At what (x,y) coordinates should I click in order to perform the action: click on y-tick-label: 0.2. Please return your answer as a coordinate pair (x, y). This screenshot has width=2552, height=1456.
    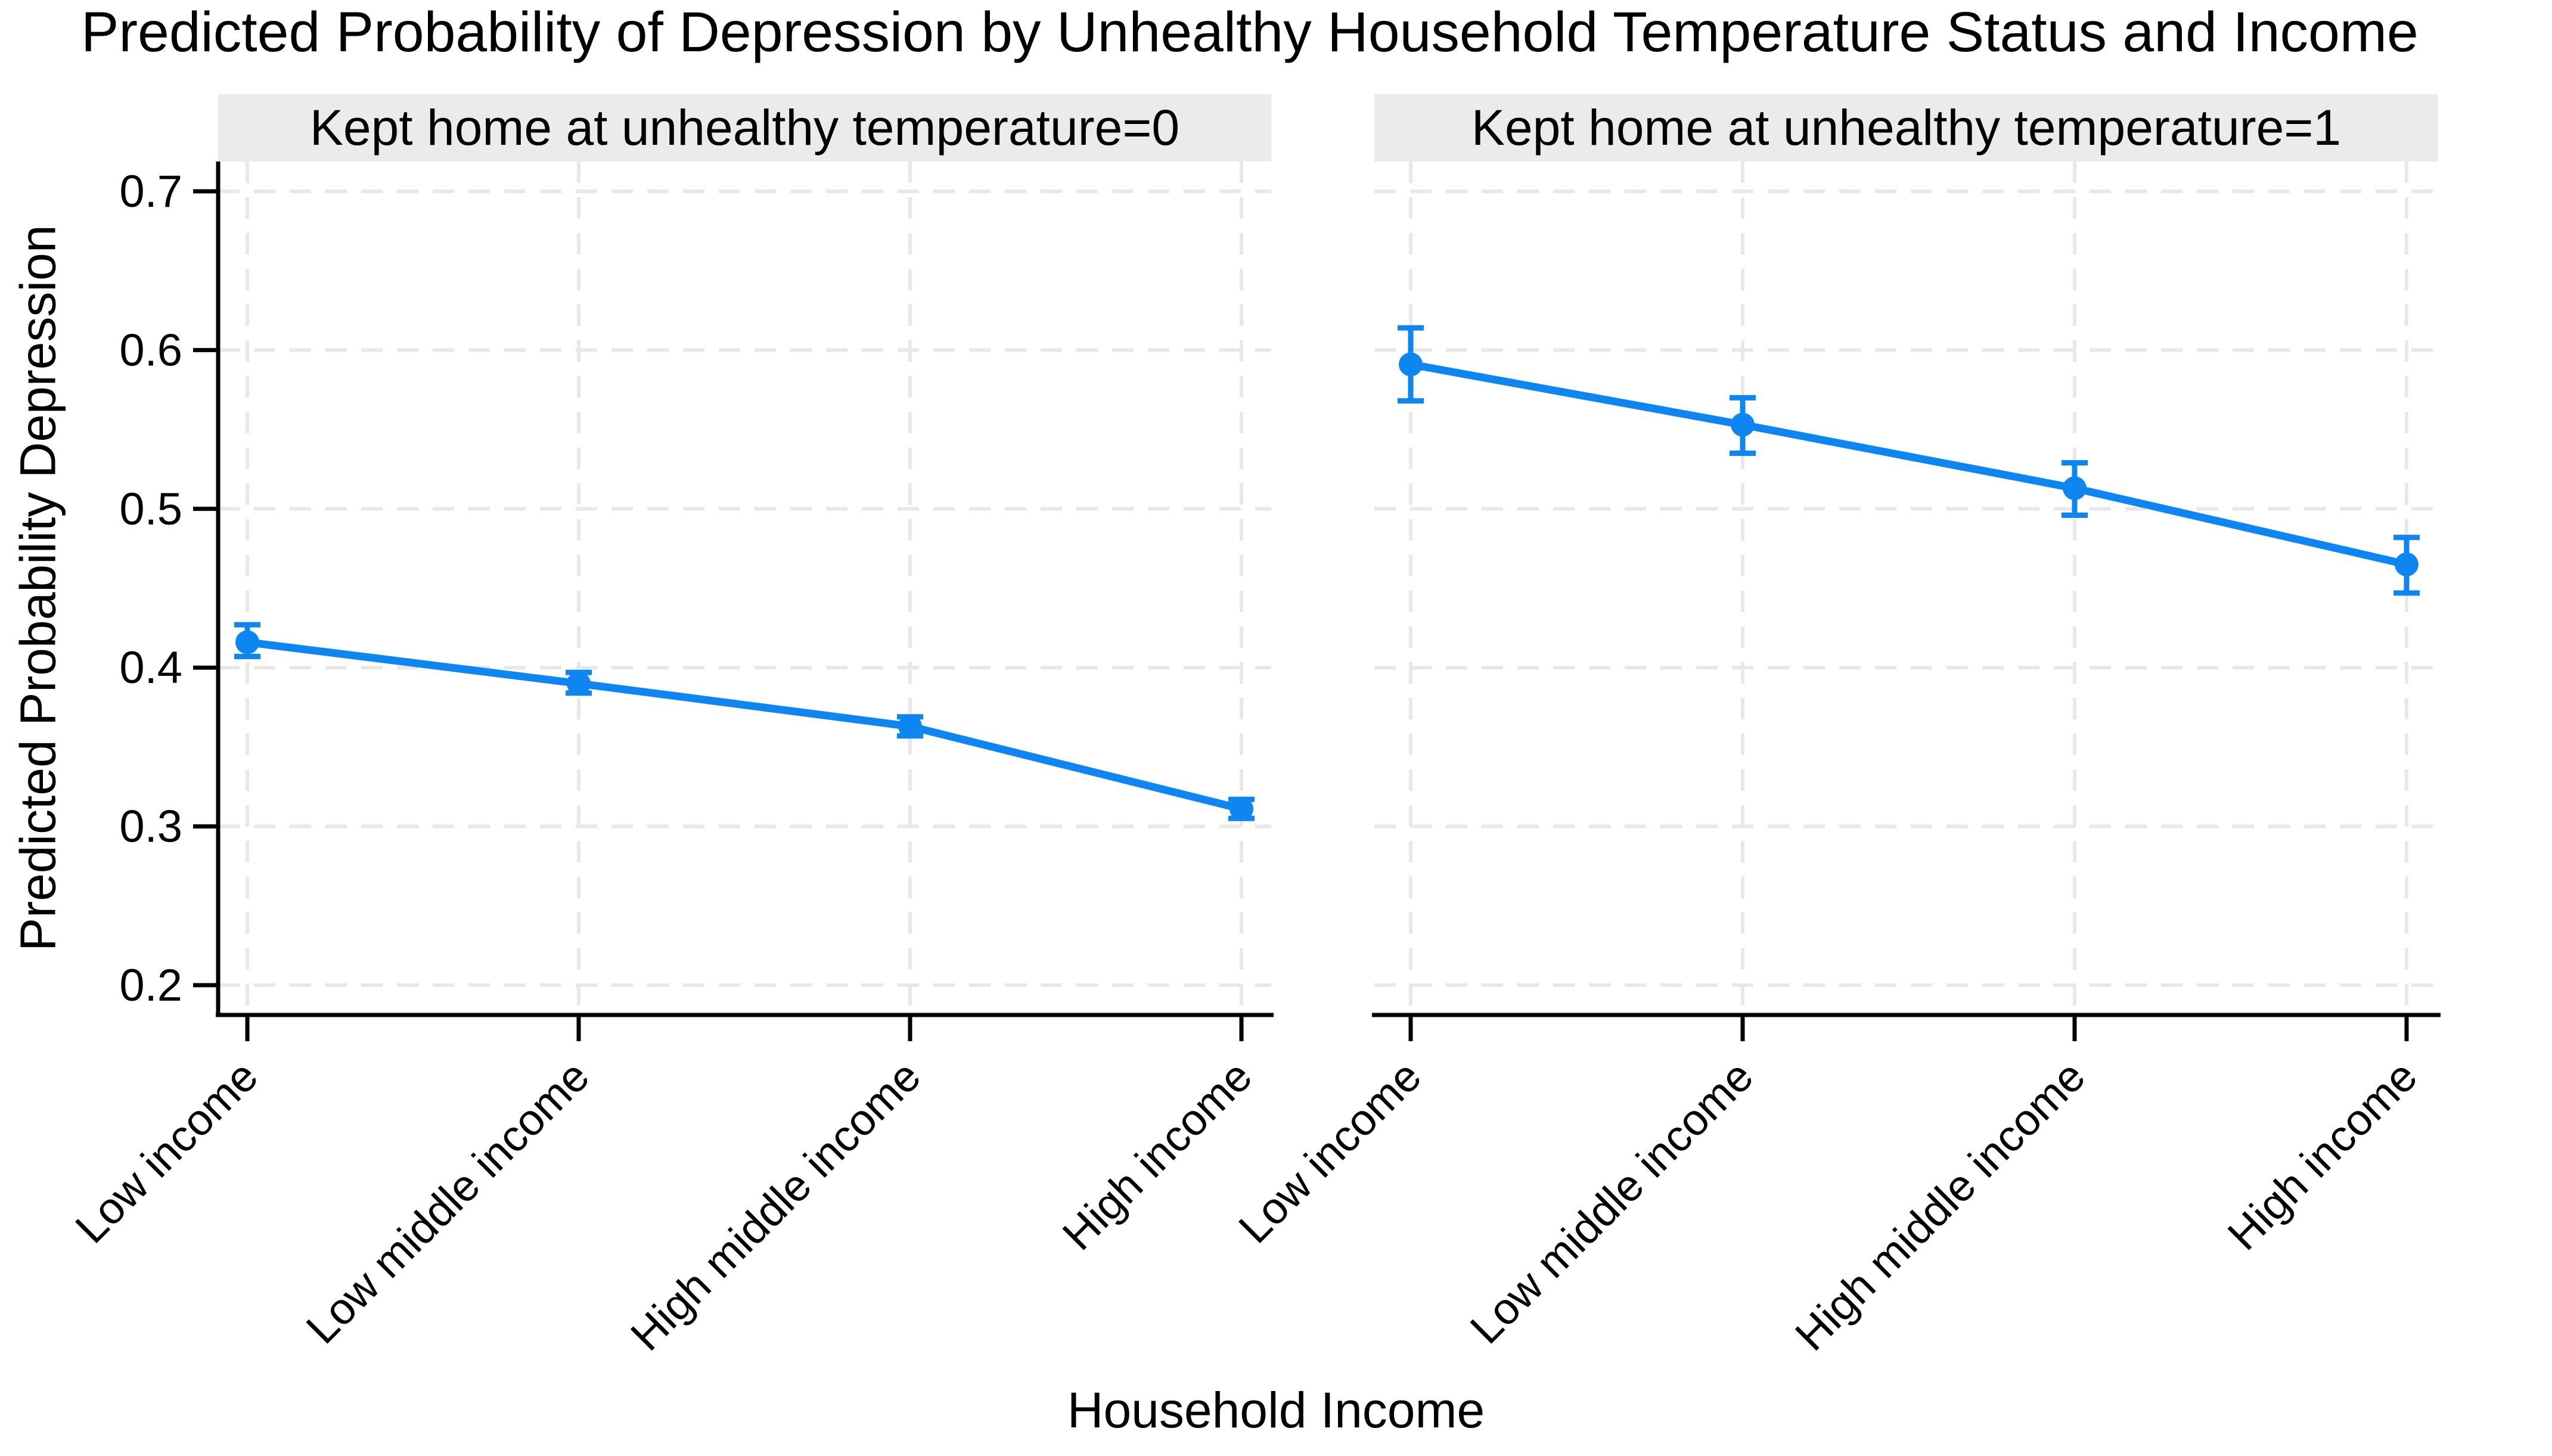
    Looking at the image, I should click on (150, 986).